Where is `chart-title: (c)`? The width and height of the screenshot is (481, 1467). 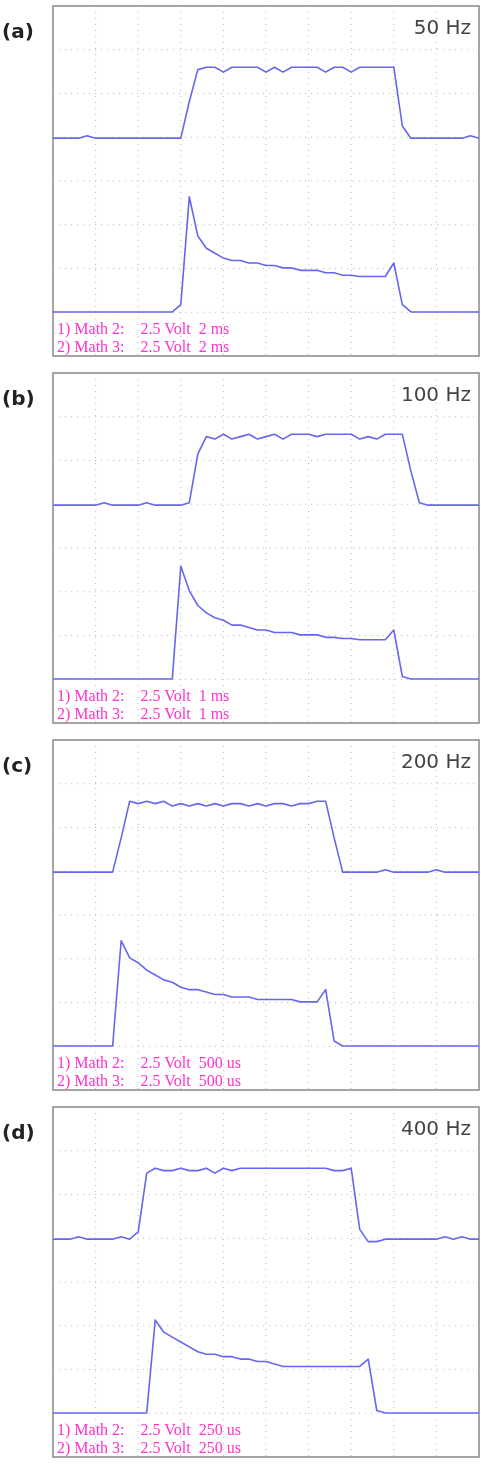 chart-title: (c) is located at coordinates (17, 765).